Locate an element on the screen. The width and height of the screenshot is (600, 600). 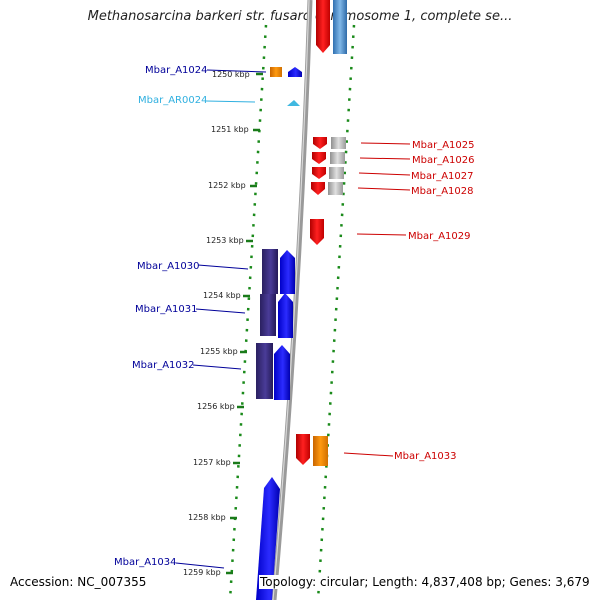
gene-top-partial-steel is located at coordinates (340, 27).